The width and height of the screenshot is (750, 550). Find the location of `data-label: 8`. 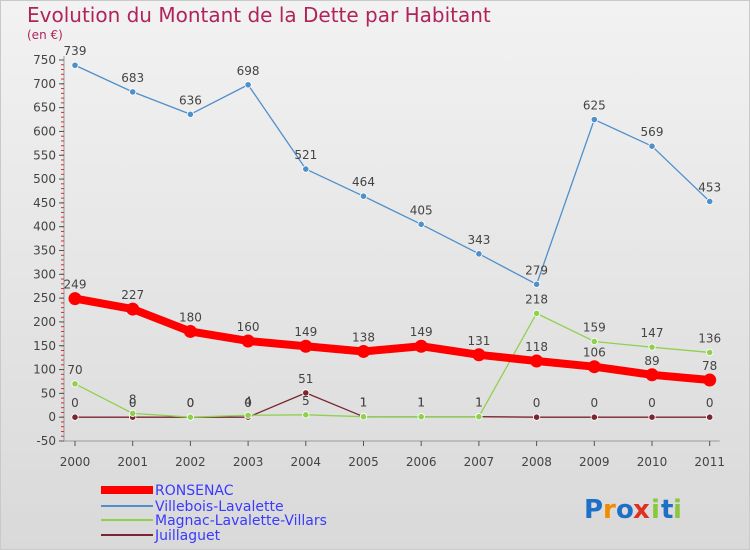

data-label: 8 is located at coordinates (133, 399).